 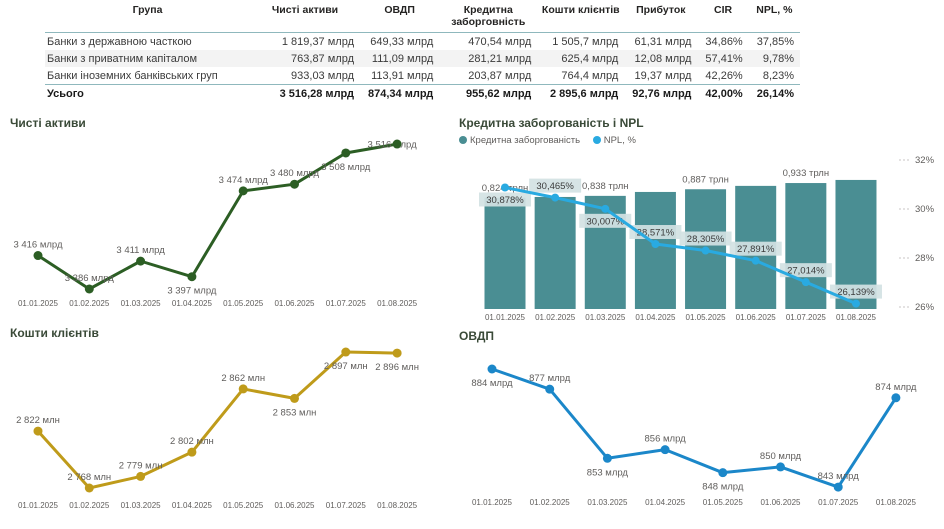 I want to click on npl-line, so click(x=680, y=245).